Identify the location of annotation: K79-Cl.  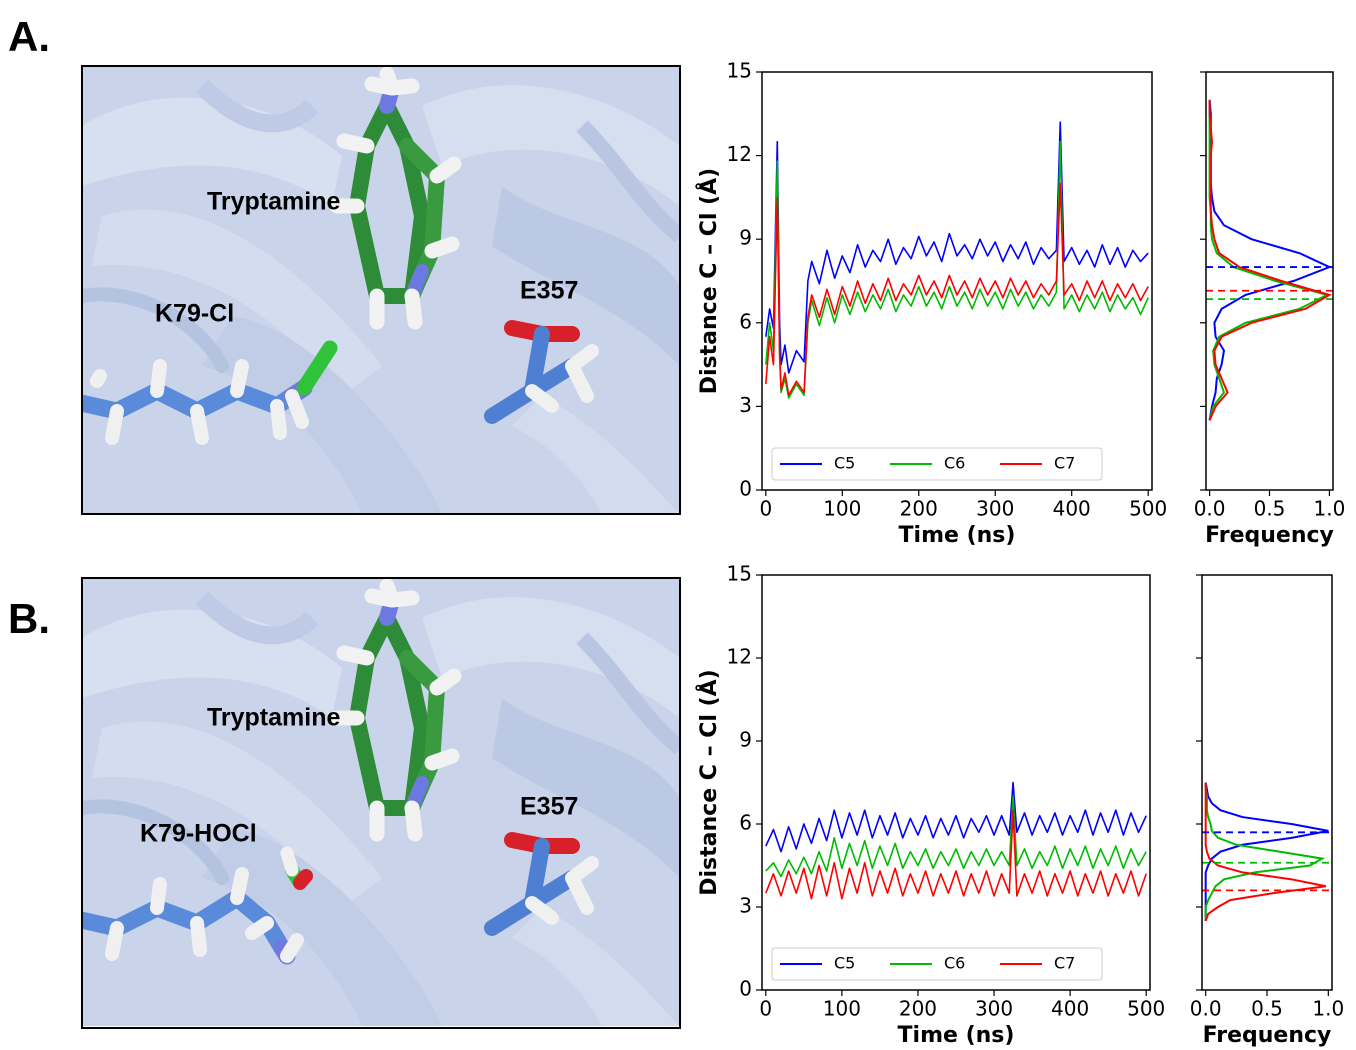
(194, 314).